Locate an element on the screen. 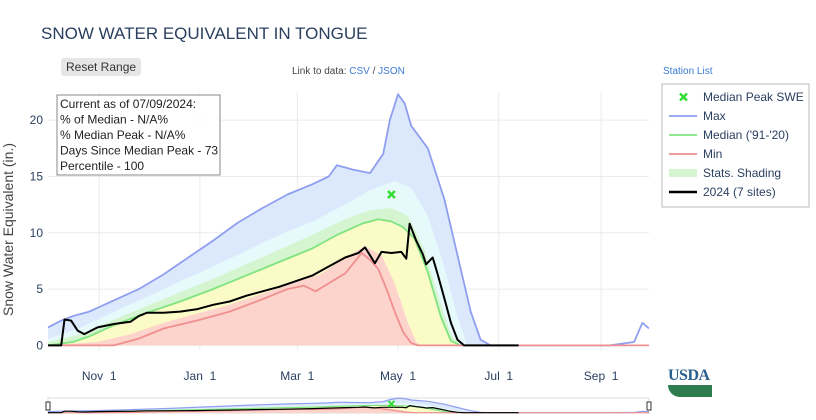 The height and width of the screenshot is (420, 816). info-box is located at coordinates (138, 135).